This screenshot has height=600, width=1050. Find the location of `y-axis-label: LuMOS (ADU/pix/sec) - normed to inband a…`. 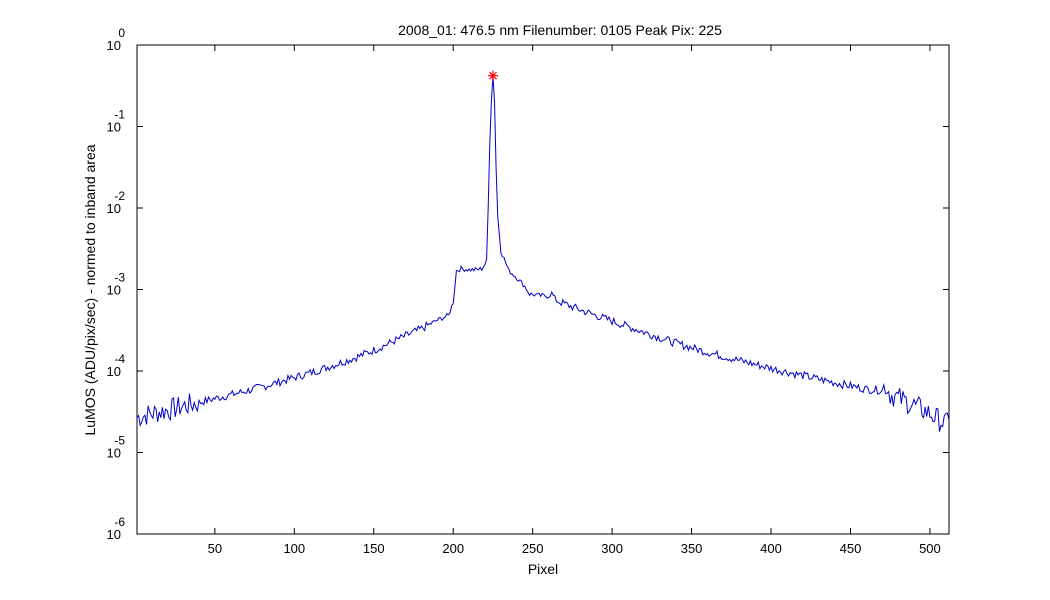

y-axis-label: LuMOS (ADU/pix/sec) - normed to inband a… is located at coordinates (90, 289).